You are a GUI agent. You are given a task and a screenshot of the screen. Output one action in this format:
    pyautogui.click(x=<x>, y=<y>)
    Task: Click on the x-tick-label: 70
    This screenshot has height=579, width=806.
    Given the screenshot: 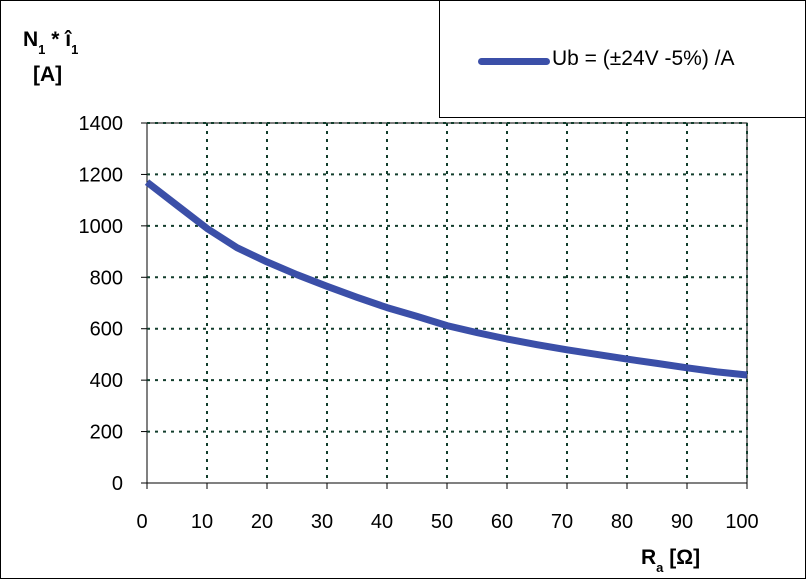 What is the action you would take?
    pyautogui.click(x=562, y=522)
    